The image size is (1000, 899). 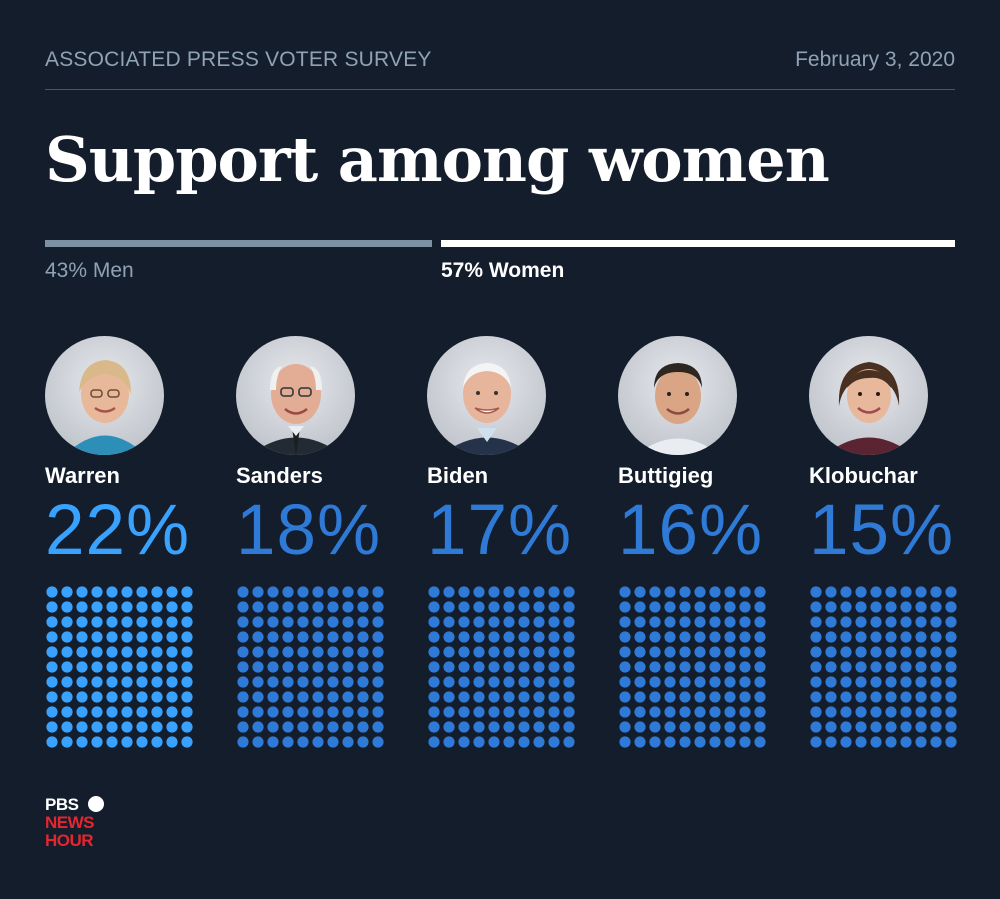 I want to click on candidate-column: Biden 17%, so click(x=514, y=546).